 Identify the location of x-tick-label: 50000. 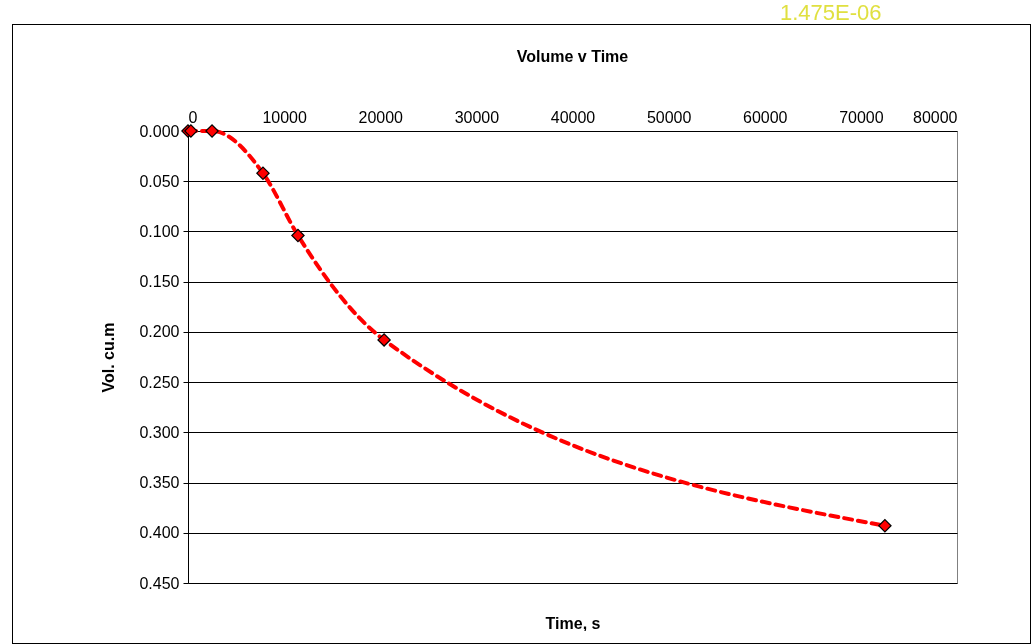
(669, 117).